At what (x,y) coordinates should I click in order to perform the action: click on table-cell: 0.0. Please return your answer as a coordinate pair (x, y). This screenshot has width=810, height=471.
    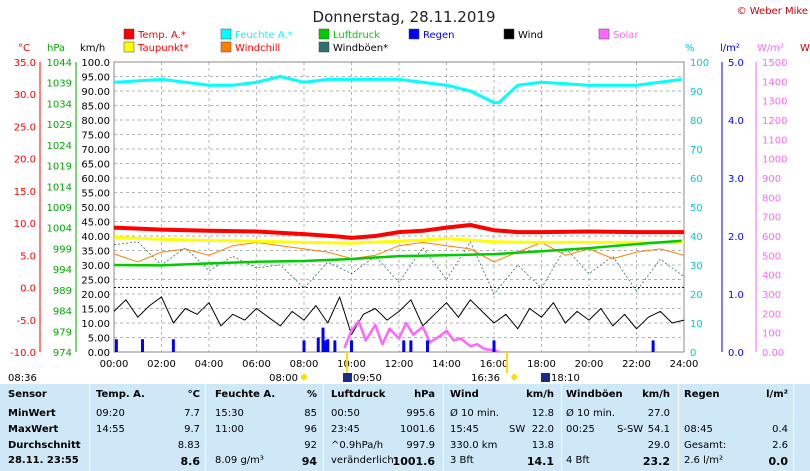
    Looking at the image, I should click on (778, 461).